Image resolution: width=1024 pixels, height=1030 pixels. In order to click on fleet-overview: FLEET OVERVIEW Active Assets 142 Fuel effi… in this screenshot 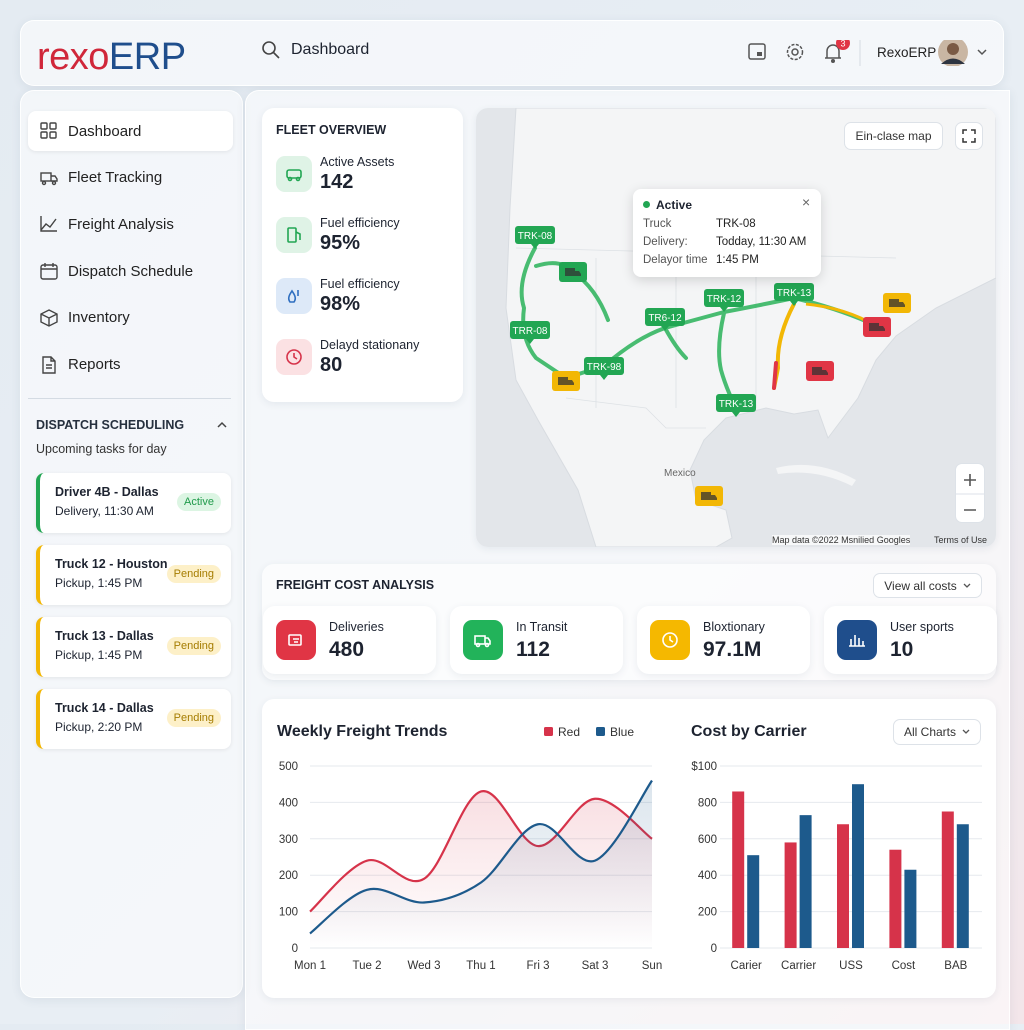, I will do `click(362, 255)`.